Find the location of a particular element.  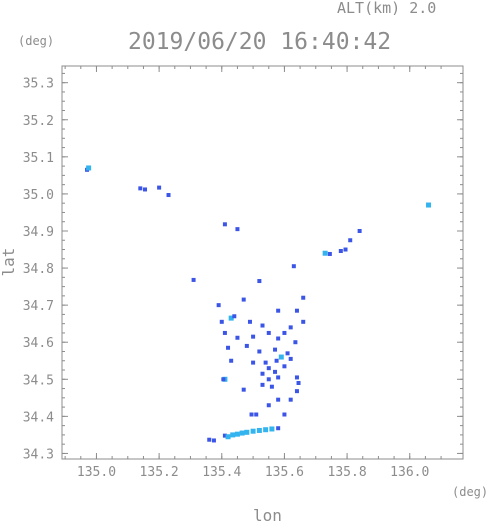

chart-title: 2019/06/20 16:40:42 is located at coordinates (259, 42).